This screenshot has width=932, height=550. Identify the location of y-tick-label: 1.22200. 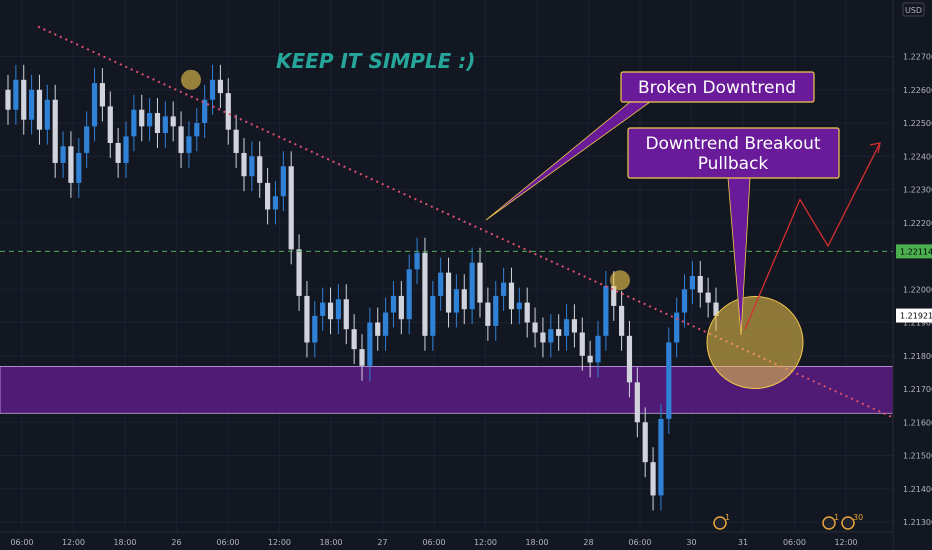
(917, 223).